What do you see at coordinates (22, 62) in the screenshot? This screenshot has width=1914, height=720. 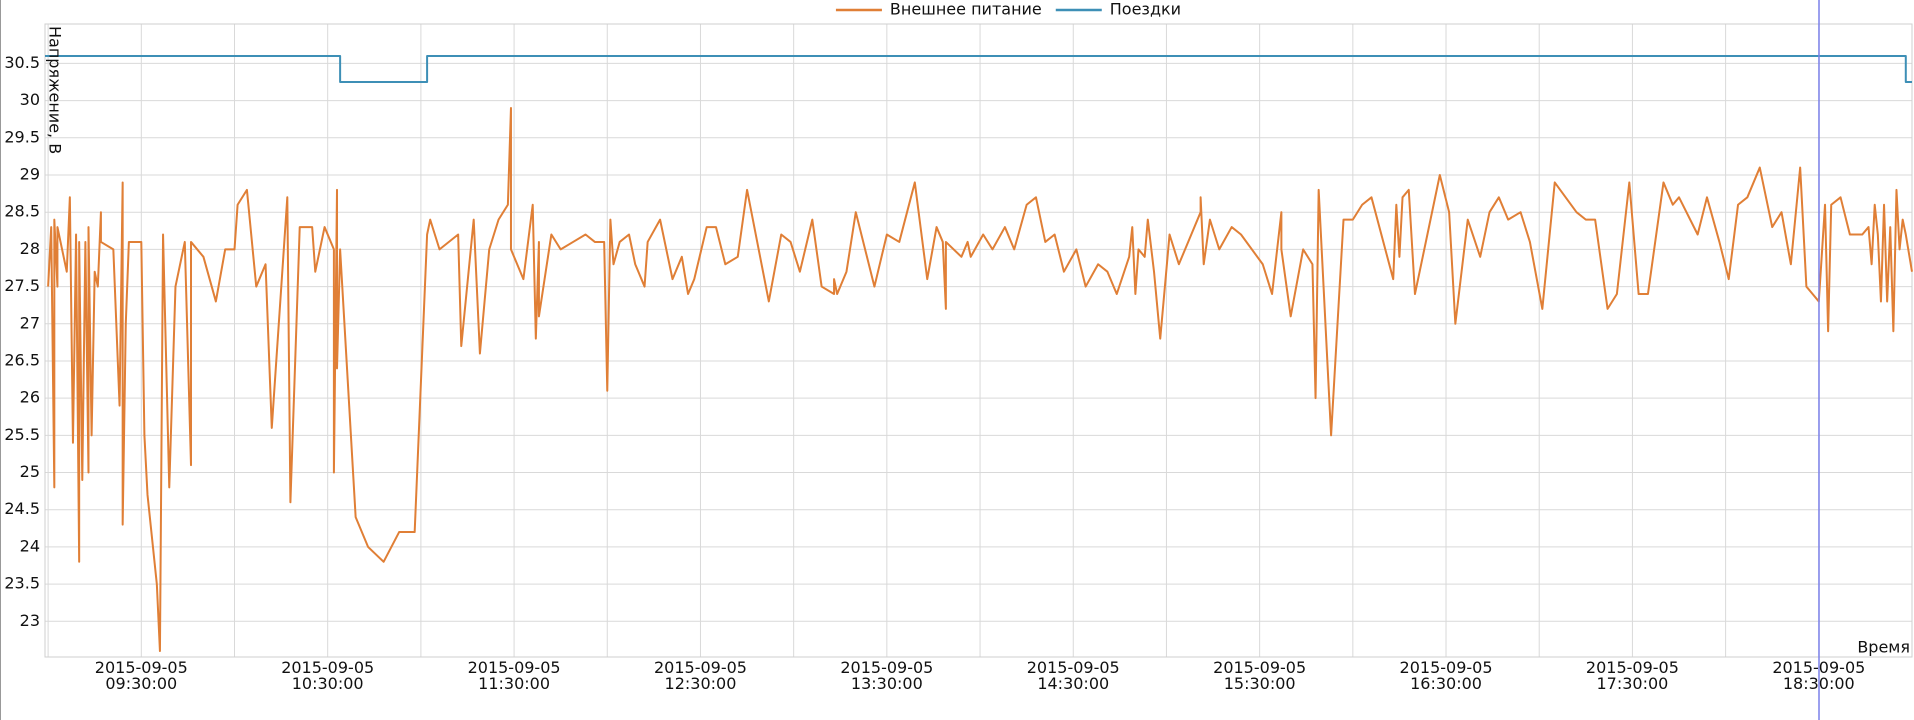 I see `y-tick-label: 30.5` at bounding box center [22, 62].